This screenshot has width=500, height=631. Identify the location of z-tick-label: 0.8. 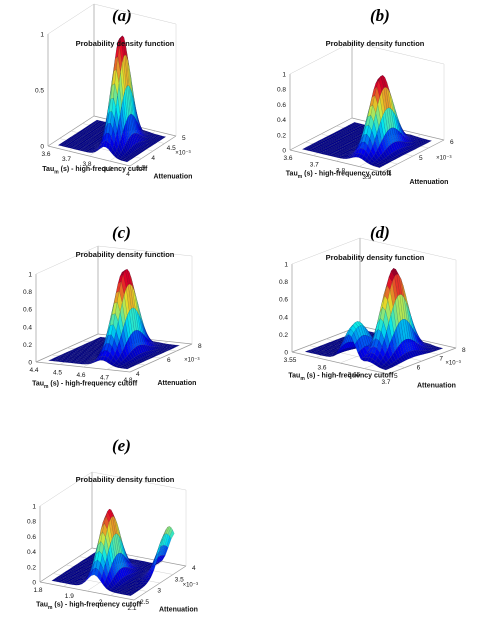
(281, 90).